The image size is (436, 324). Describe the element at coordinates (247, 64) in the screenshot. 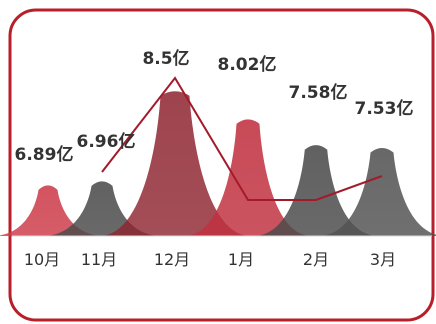

I see `value-label-4: 8.02亿` at that location.